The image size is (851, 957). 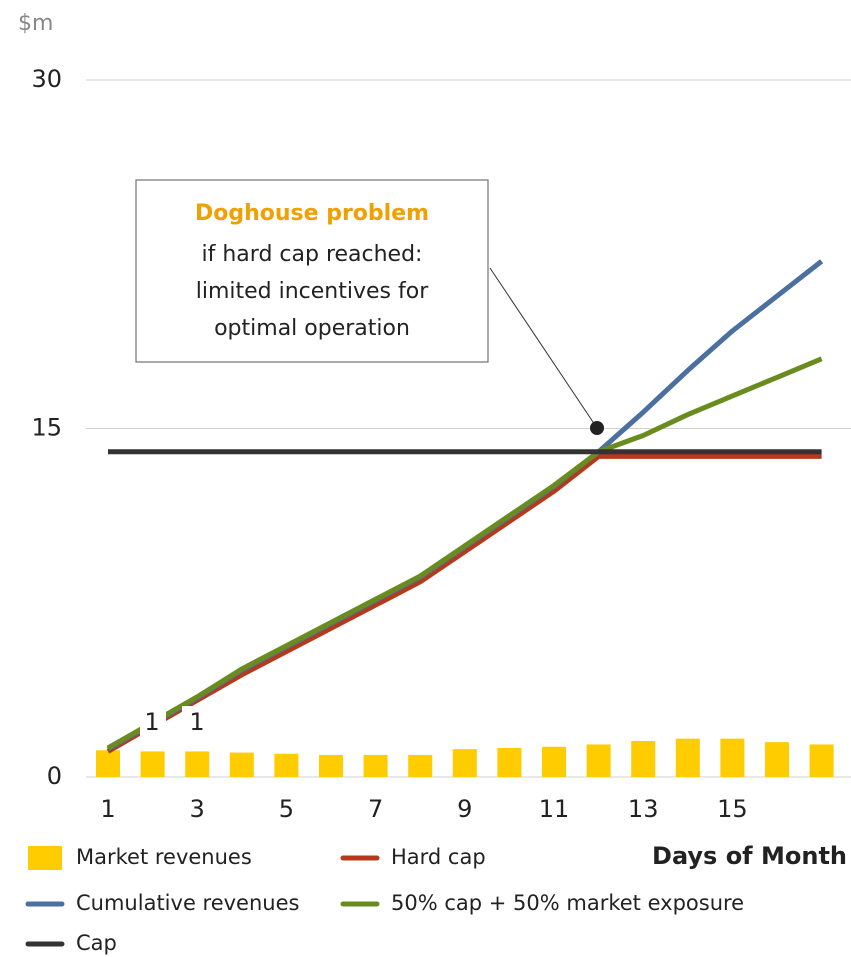 I want to click on annotation-box, so click(x=312, y=271).